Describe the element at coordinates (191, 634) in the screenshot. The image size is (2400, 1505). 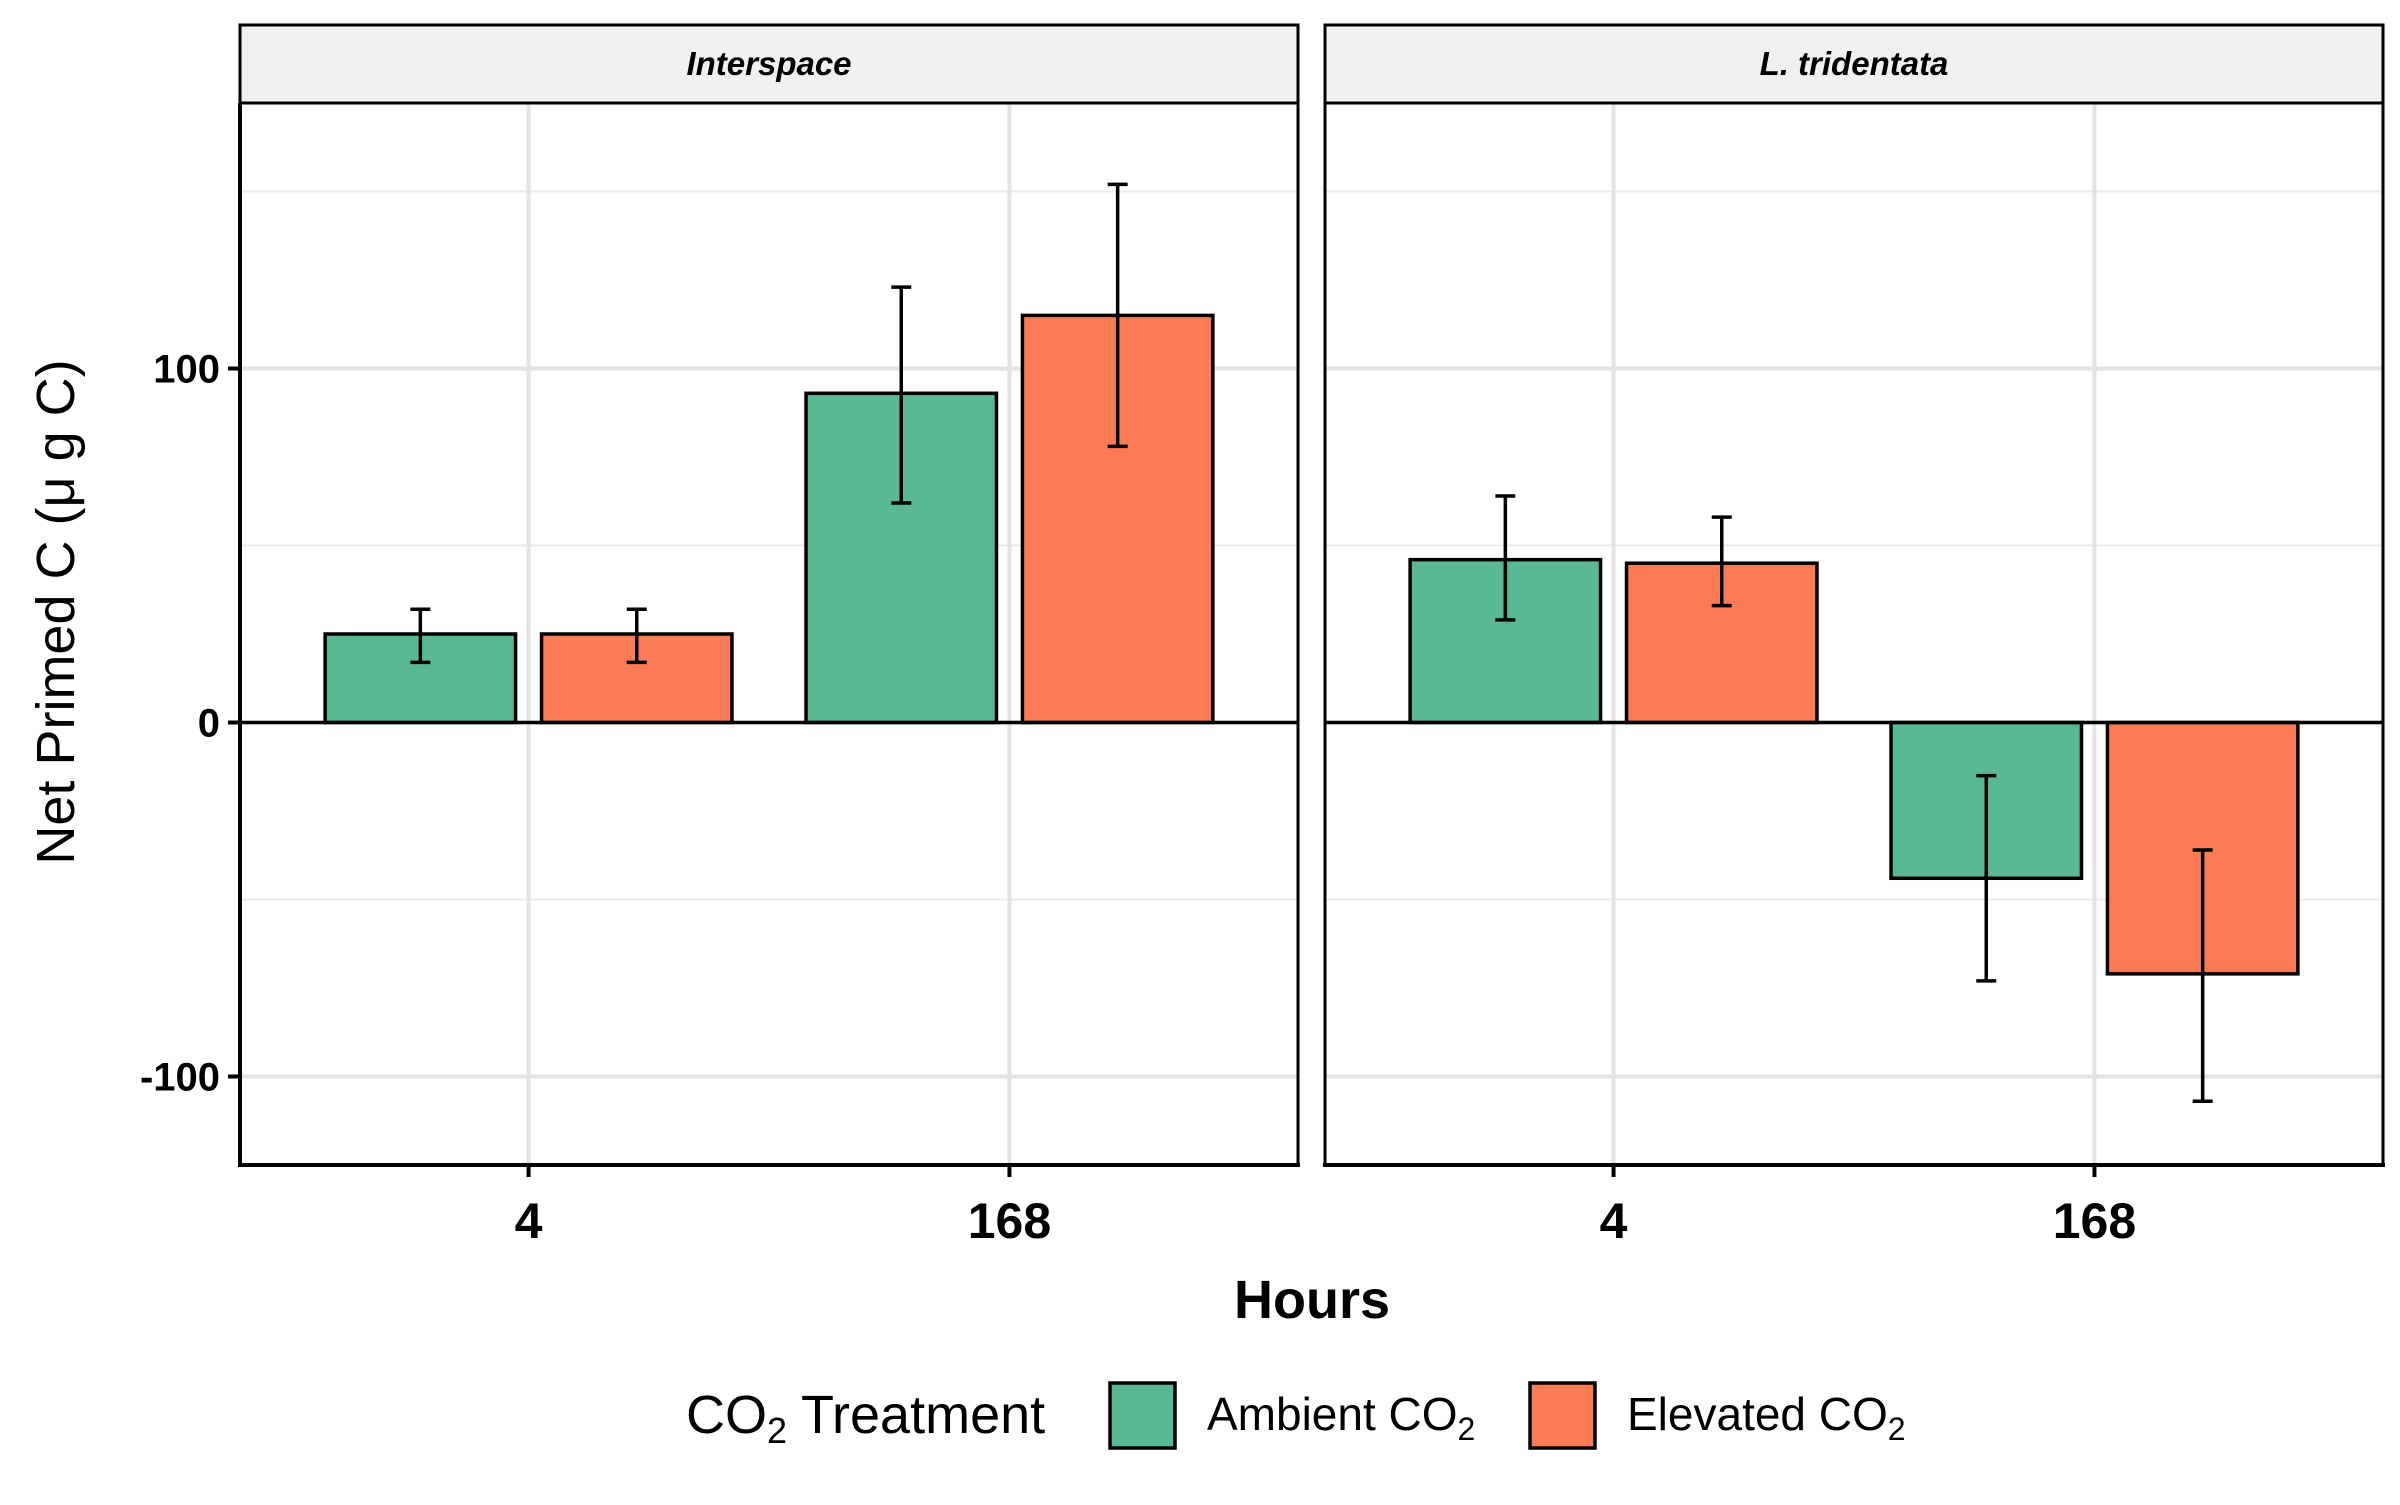
I see `y-axis: 100 0 -100` at that location.